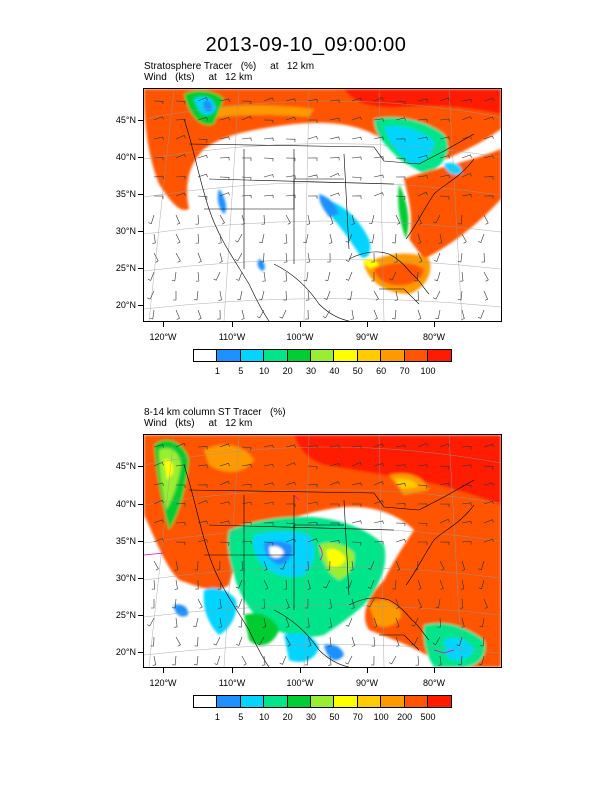  Describe the element at coordinates (329, 565) in the screenshot. I see `bottom-map-outlines` at that location.